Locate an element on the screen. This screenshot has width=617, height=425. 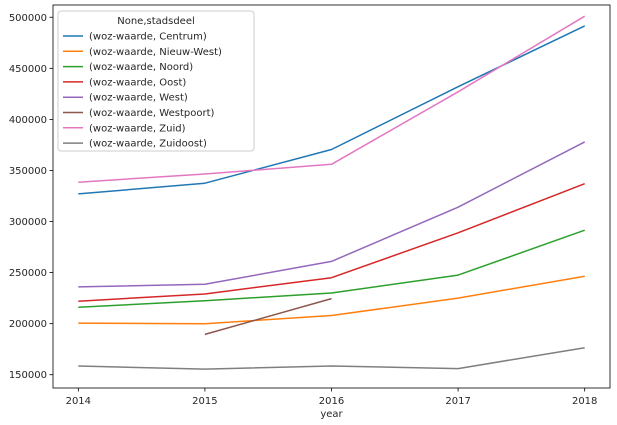
legend-entry: (woz-waarde, West) is located at coordinates (125, 98).